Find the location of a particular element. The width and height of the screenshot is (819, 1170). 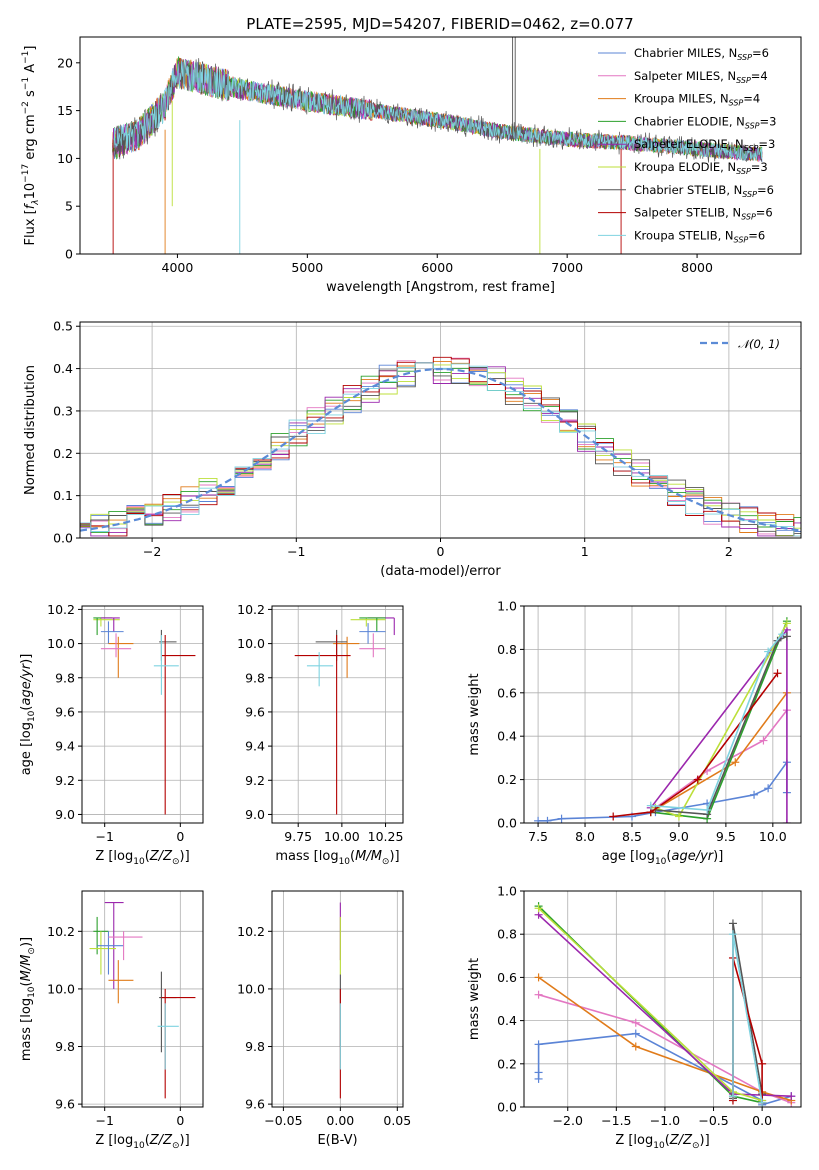

point-kroupa_elodie is located at coordinates (103, 953).